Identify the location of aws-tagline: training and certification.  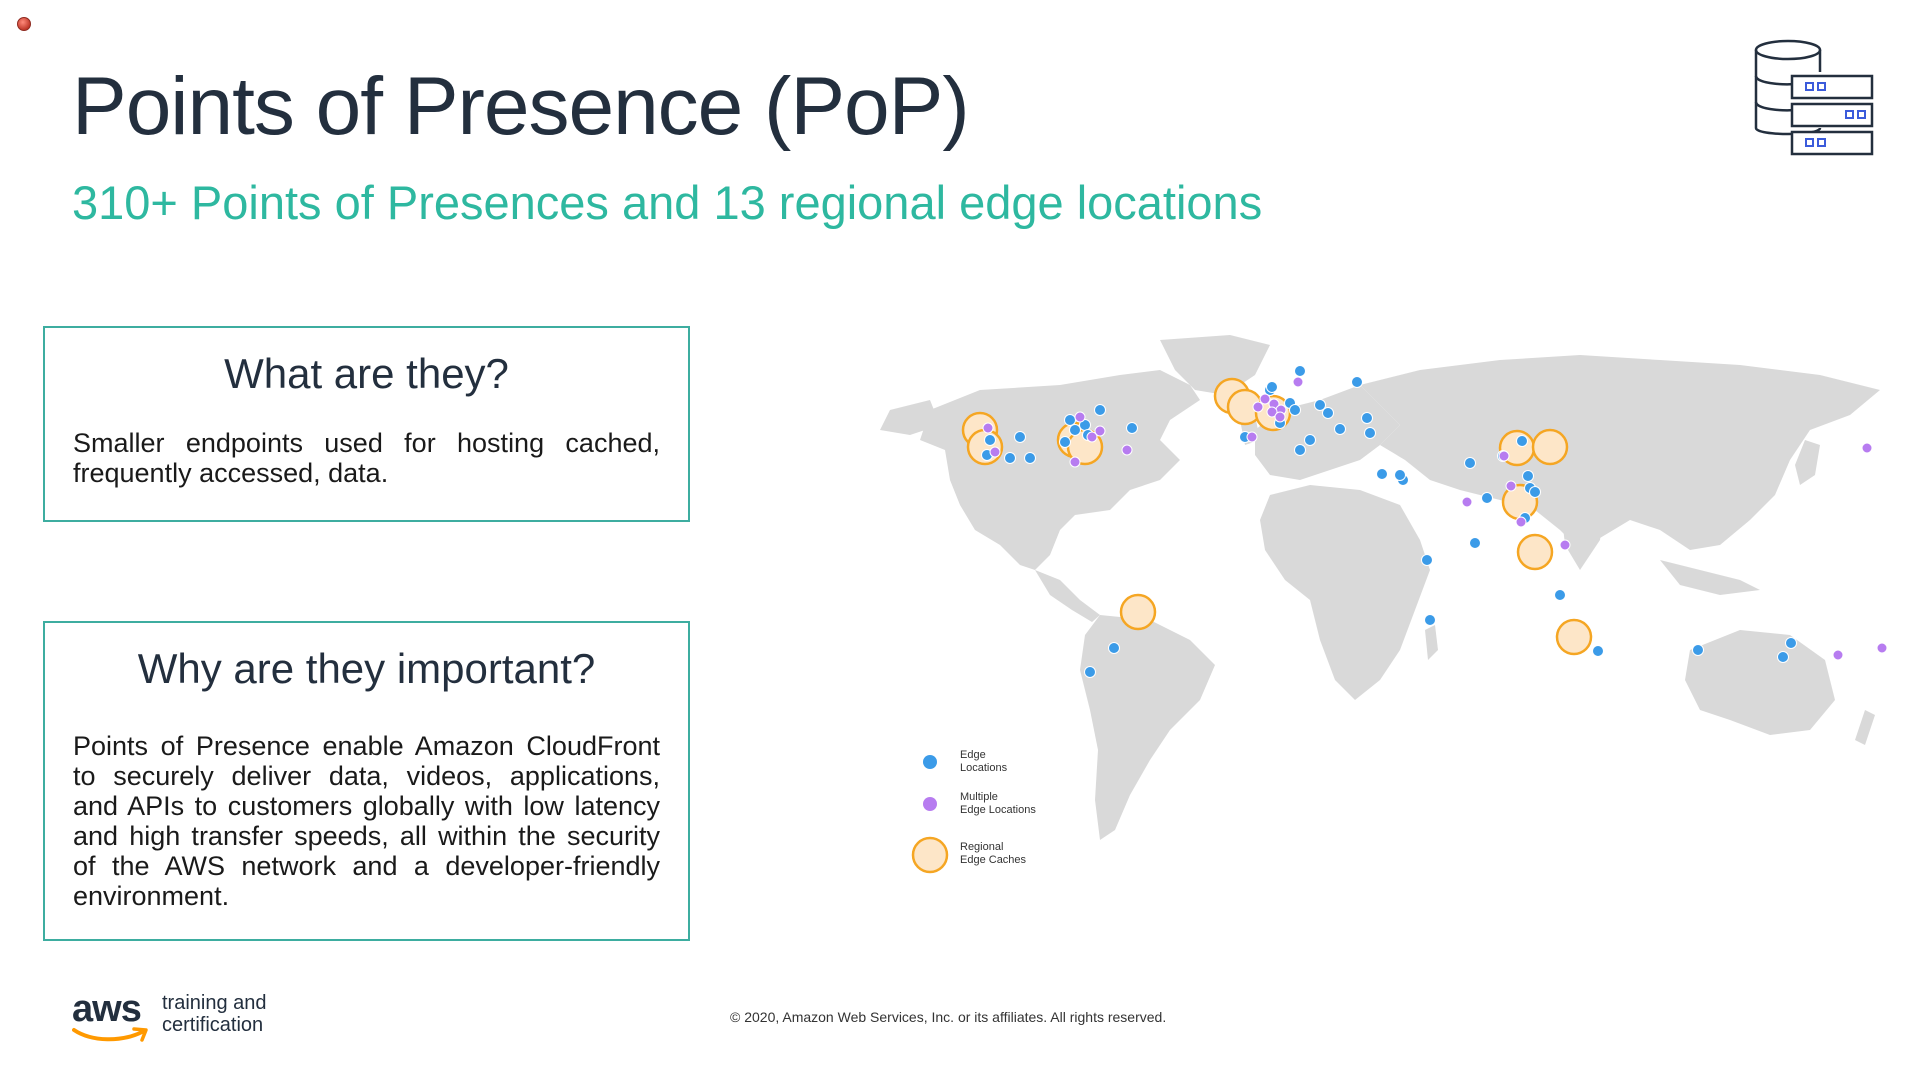
(214, 1014).